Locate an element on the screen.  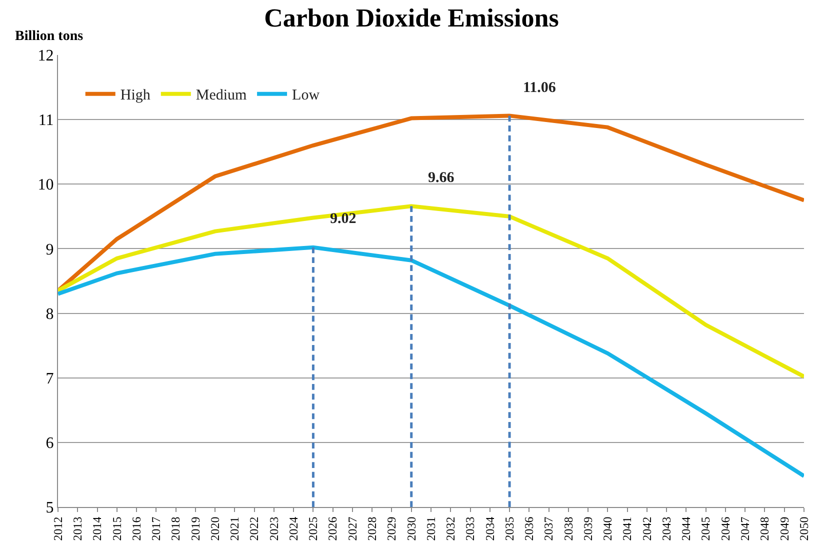
y-tick-label: 12 is located at coordinates (46, 56).